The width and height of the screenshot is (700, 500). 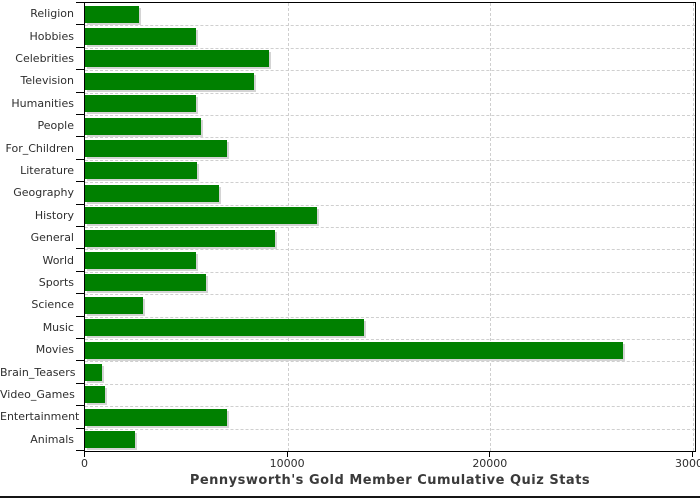 I want to click on bar-for_children, so click(x=156, y=148).